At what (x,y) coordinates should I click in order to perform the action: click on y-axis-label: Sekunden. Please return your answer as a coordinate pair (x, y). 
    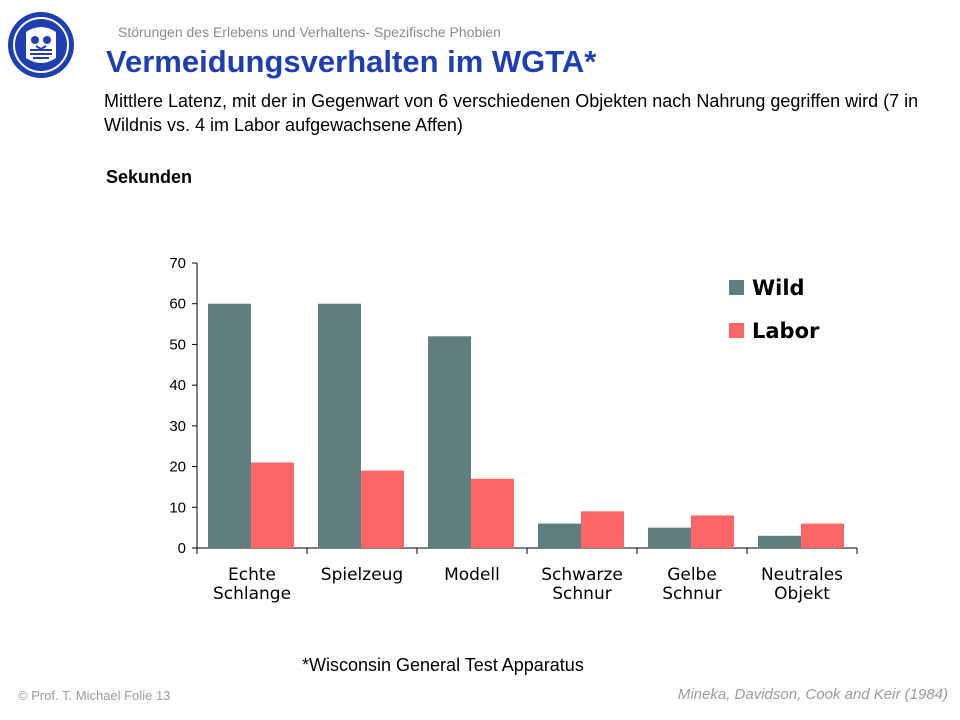
    Looking at the image, I should click on (149, 177).